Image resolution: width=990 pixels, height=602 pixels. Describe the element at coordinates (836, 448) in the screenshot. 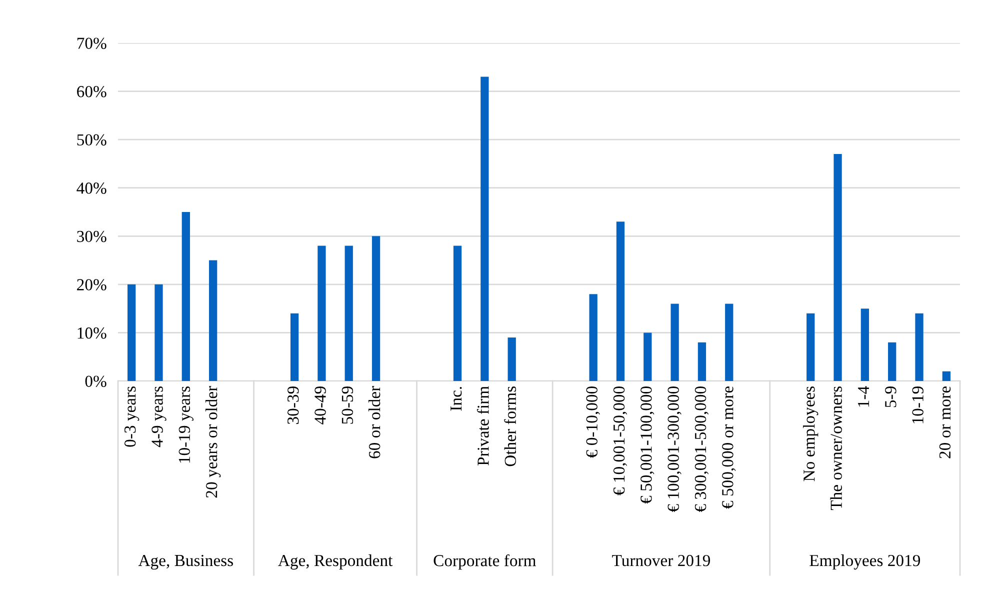

I see `x-tick-label: The owner/owners` at that location.